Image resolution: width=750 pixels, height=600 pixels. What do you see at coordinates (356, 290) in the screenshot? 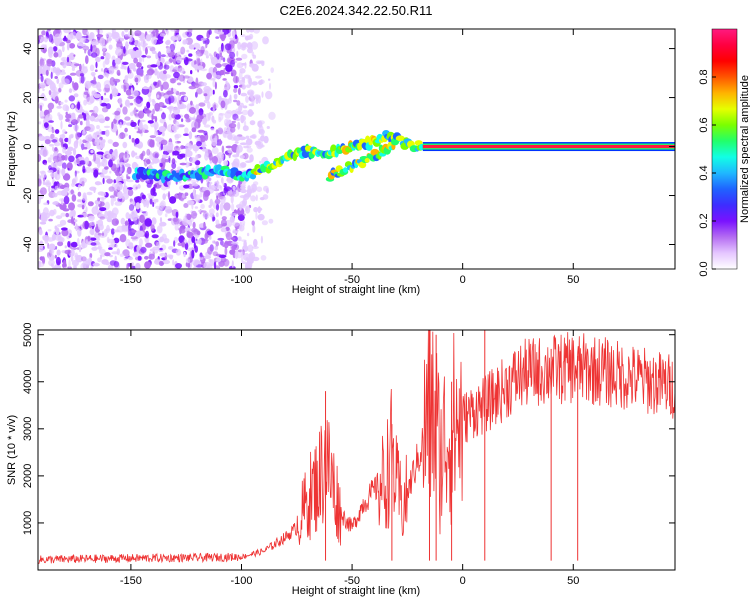
I see `spectrogram-xlabel: Height of straight line (km)` at bounding box center [356, 290].